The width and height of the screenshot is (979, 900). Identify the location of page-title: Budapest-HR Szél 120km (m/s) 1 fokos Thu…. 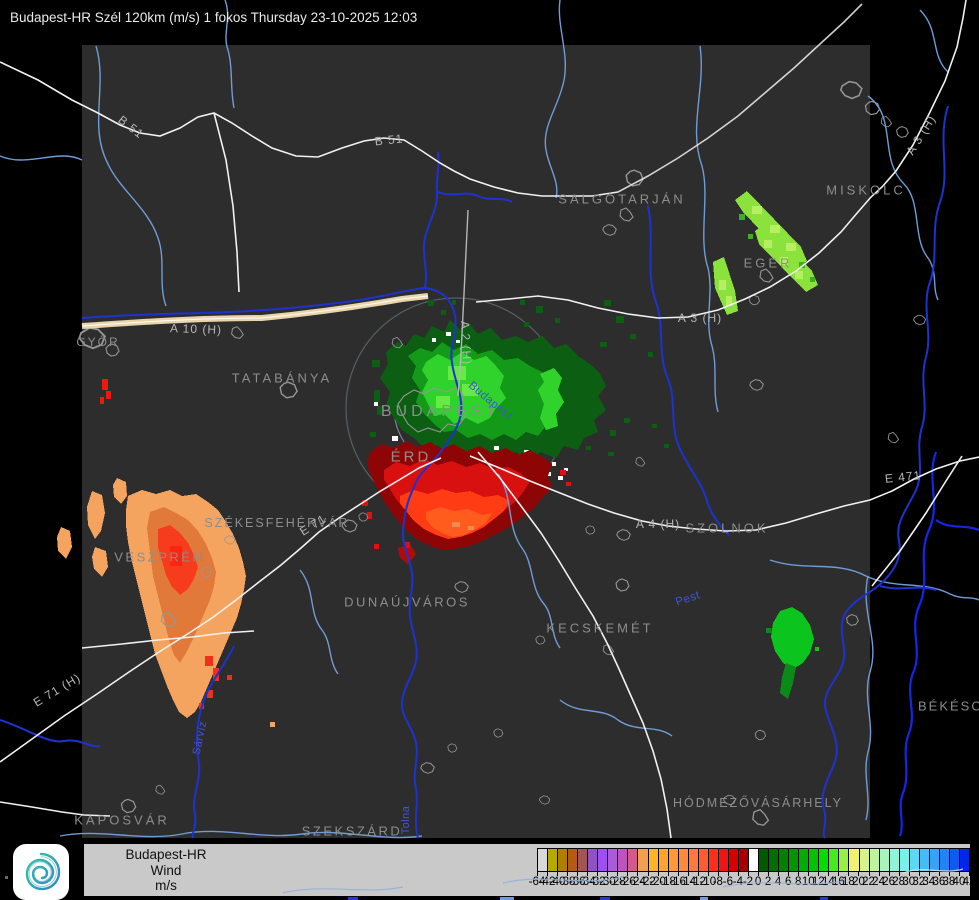
(214, 17).